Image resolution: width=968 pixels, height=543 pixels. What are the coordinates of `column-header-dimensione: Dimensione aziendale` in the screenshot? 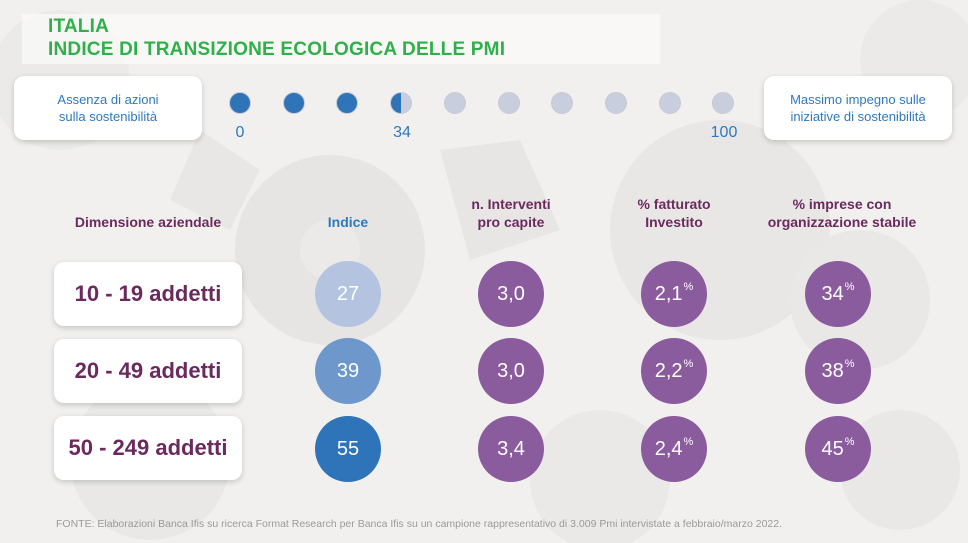 It's located at (148, 222).